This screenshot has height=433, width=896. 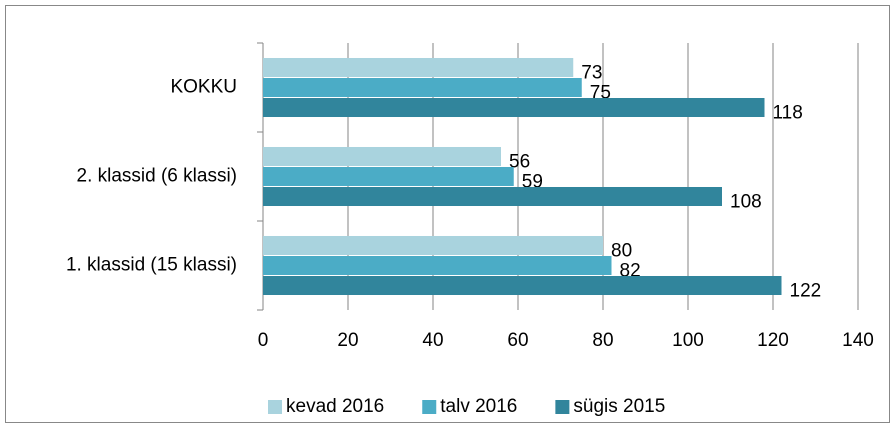 I want to click on data-label: 108, so click(x=746, y=202).